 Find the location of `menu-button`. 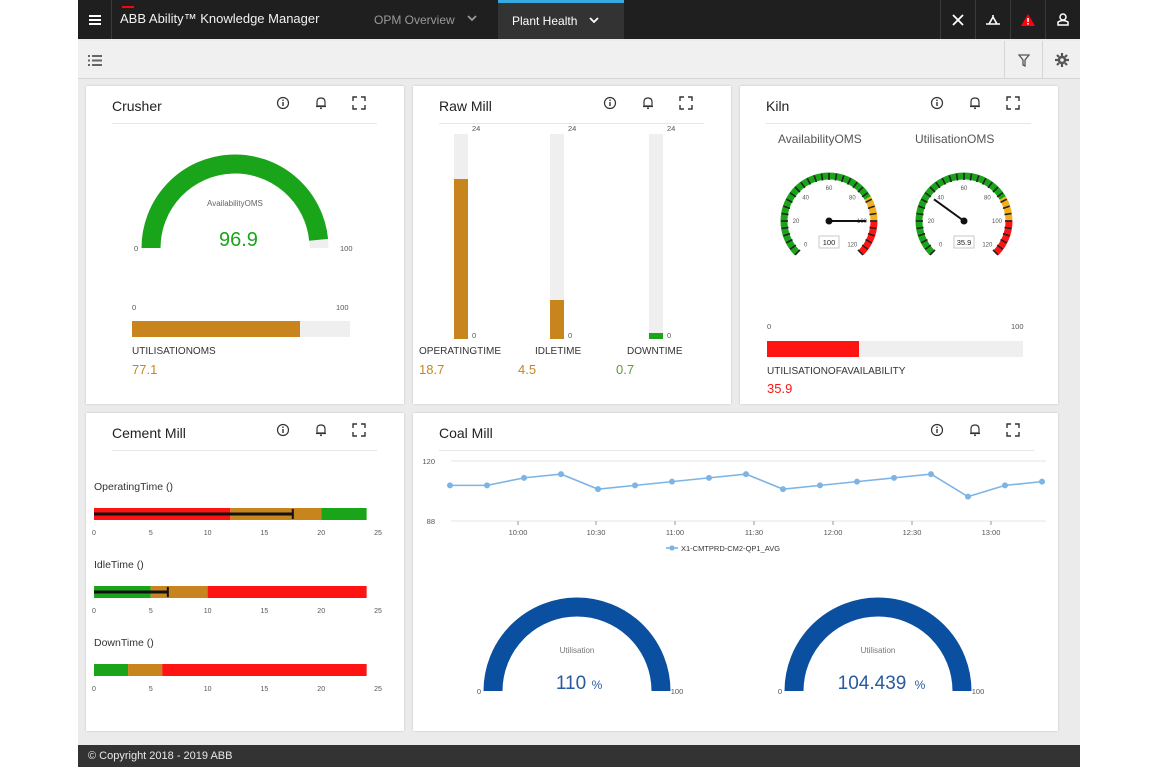

menu-button is located at coordinates (95, 19).